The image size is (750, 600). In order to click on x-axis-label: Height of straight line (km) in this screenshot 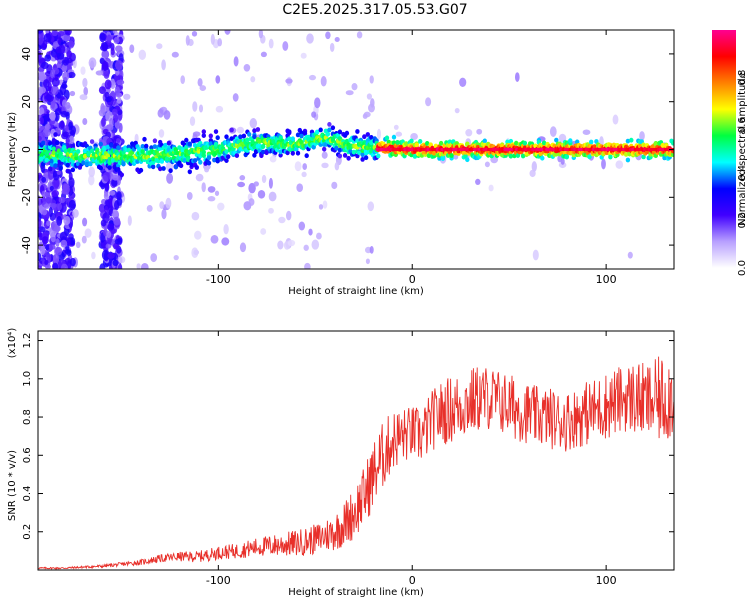, I will do `click(356, 592)`.